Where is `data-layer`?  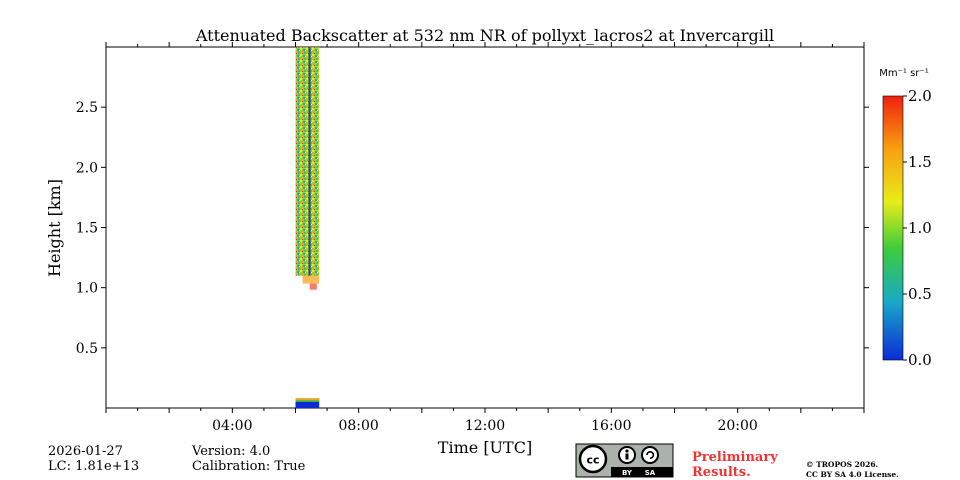 data-layer is located at coordinates (307, 227).